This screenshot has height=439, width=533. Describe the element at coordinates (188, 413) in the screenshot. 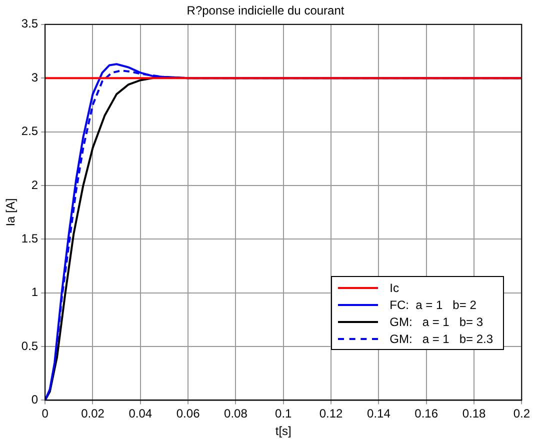

I see `x-tick-label: 0.06` at that location.